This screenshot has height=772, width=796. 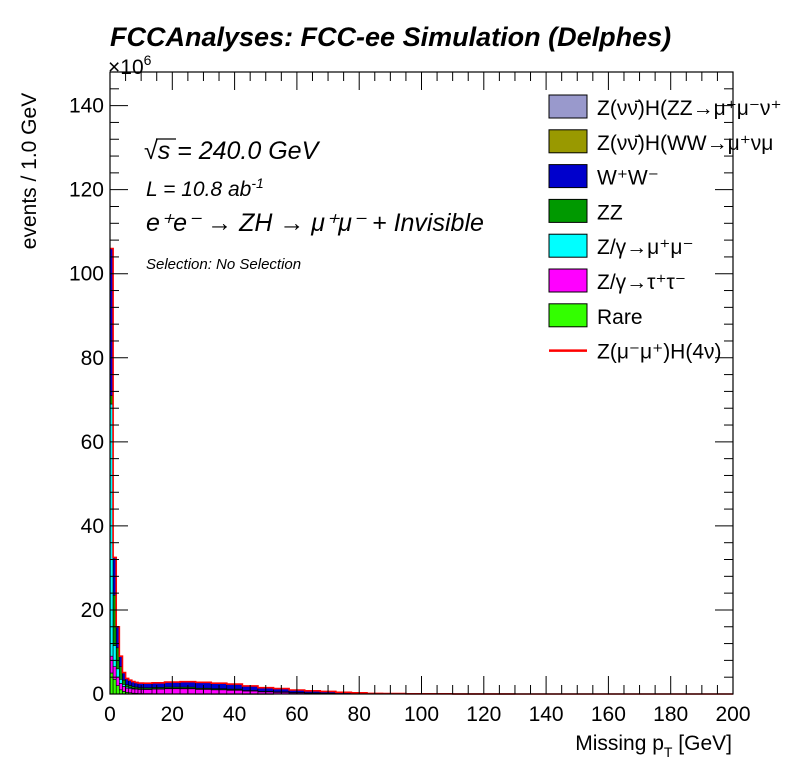 I want to click on y-tick-label: 120, so click(x=86, y=190).